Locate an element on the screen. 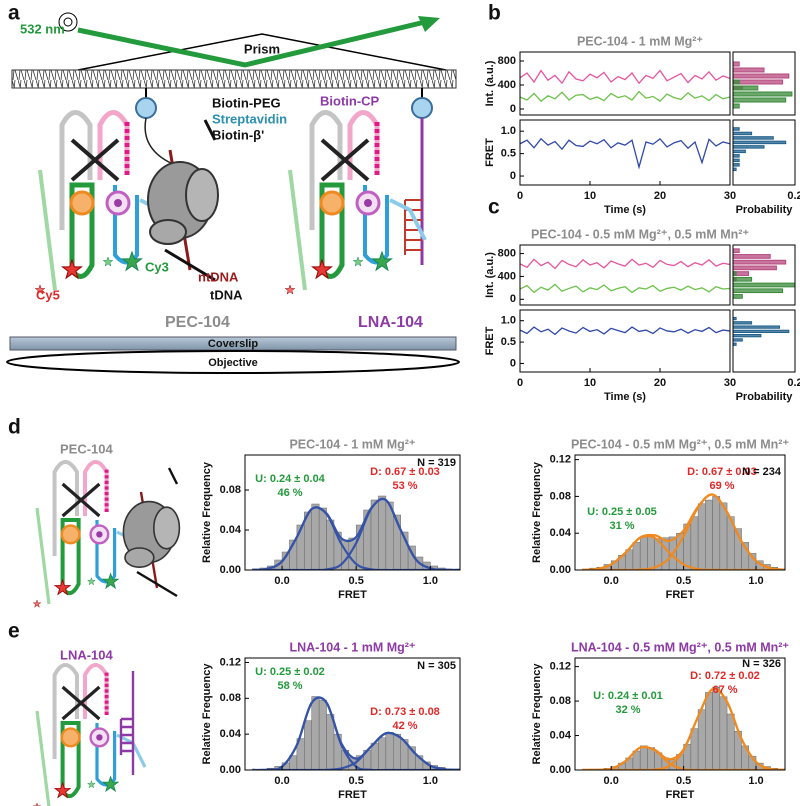 The height and width of the screenshot is (806, 800). prism is located at coordinates (262, 52).